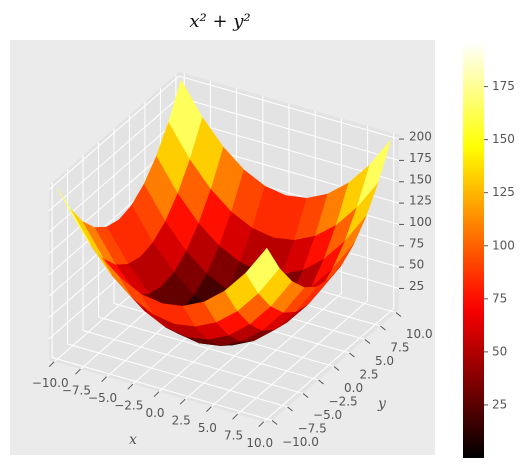 This screenshot has height=475, width=529. What do you see at coordinates (503, 245) in the screenshot?
I see `colorbar-tick-label: 100` at bounding box center [503, 245].